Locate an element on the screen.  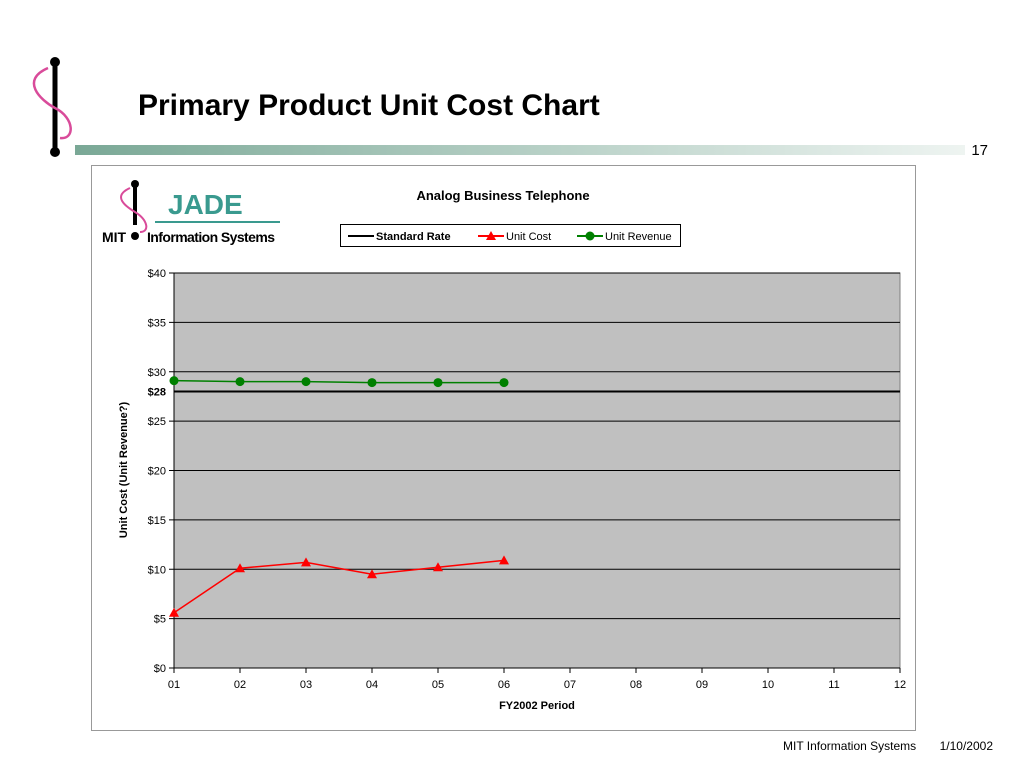
chart-title: Analog Business Telephone is located at coordinates (502, 195).